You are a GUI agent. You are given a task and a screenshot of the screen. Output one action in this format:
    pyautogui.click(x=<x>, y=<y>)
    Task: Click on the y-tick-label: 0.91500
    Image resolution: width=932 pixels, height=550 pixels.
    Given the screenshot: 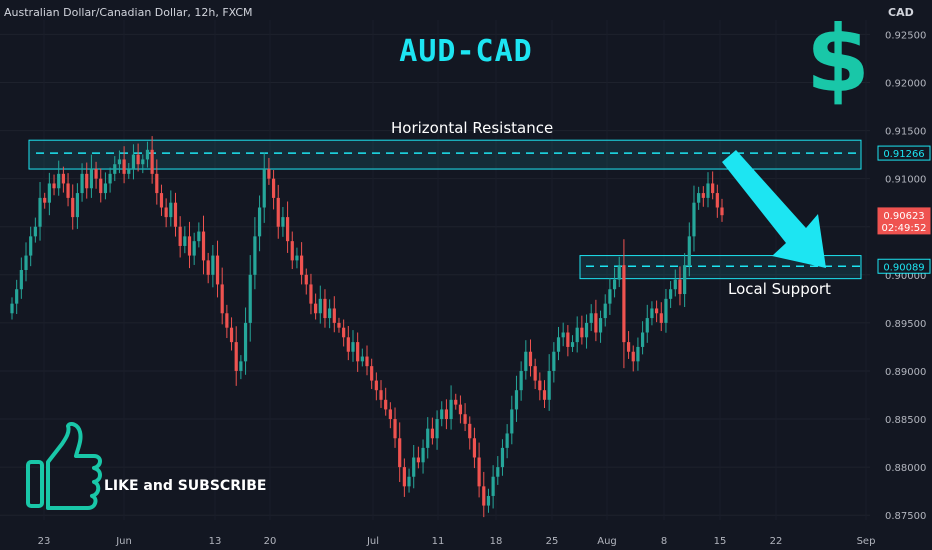 What is the action you would take?
    pyautogui.click(x=905, y=132)
    